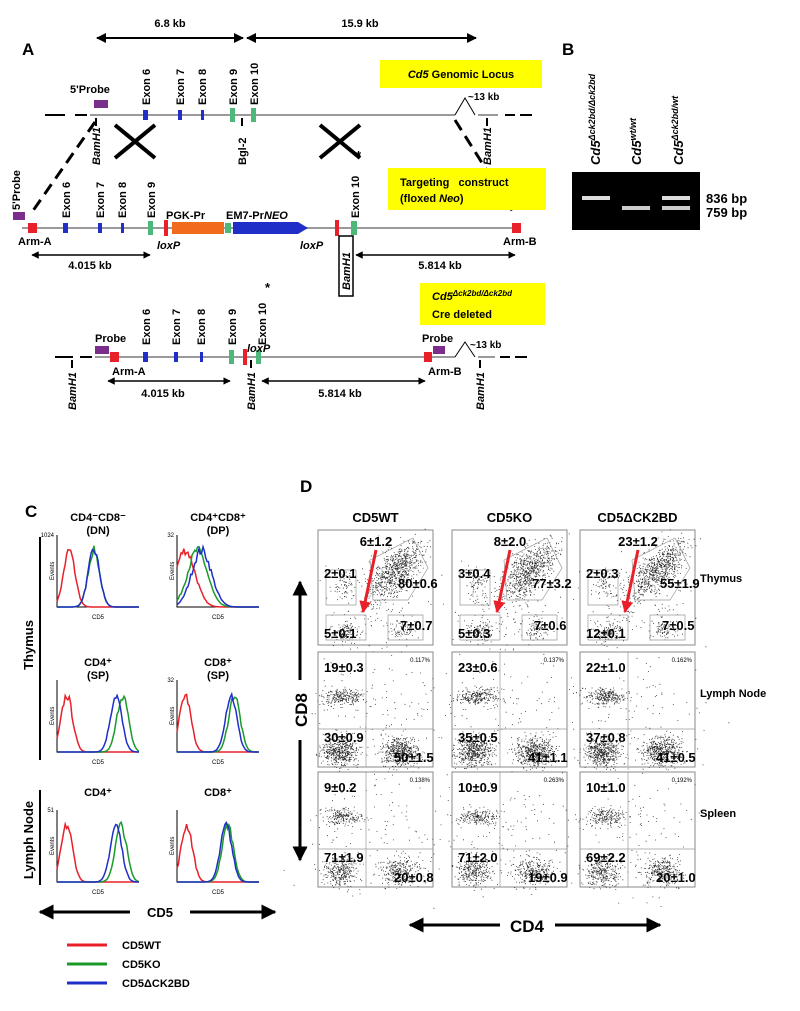  Describe the element at coordinates (218, 531) in the screenshot. I see `histogram-subtitle: (DP)` at that location.